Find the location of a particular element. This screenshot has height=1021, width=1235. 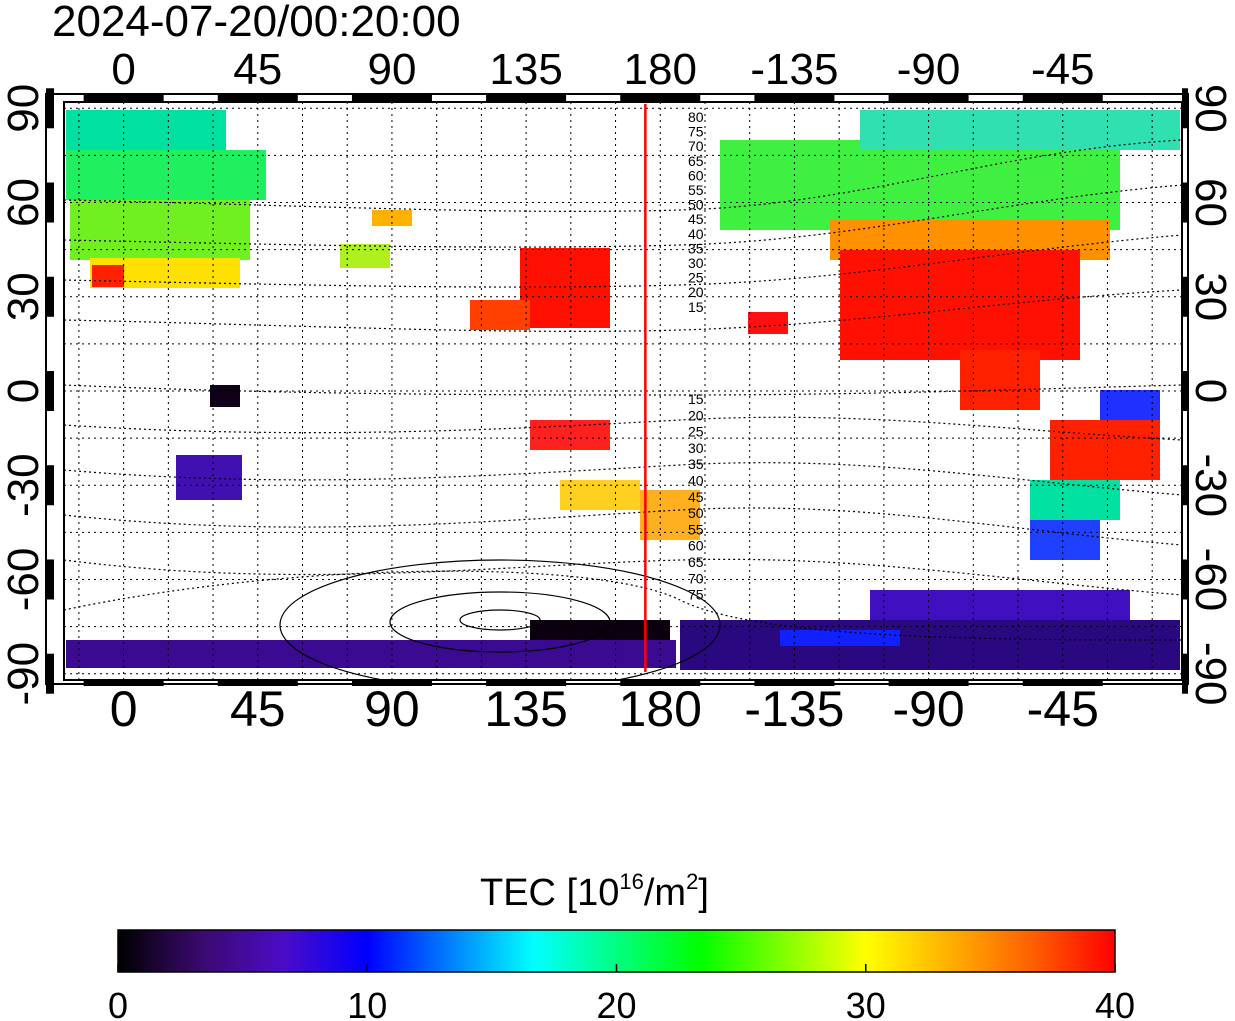

tec-region-antarctica-dark is located at coordinates (600, 630).